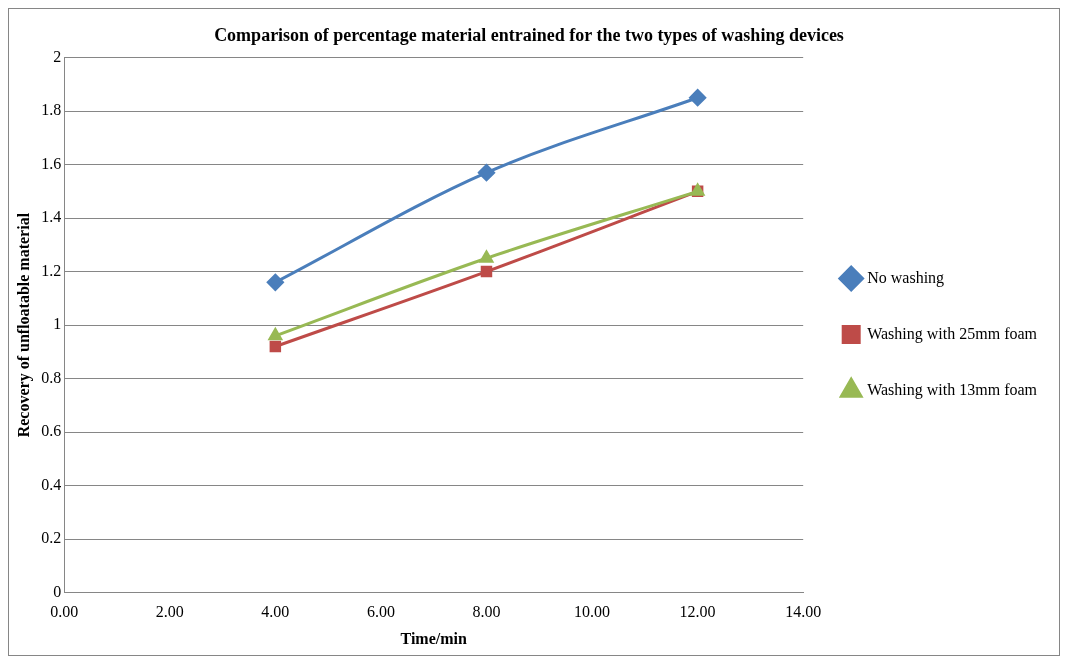 The height and width of the screenshot is (666, 1070). What do you see at coordinates (51, 217) in the screenshot?
I see `y-tick-label: 1.4` at bounding box center [51, 217].